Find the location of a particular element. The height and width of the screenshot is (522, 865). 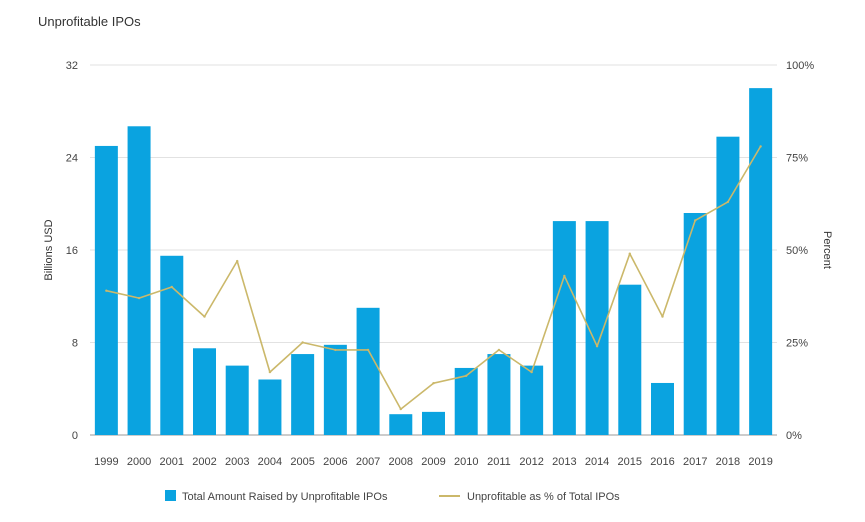

y-tick-label: 16 is located at coordinates (72, 251).